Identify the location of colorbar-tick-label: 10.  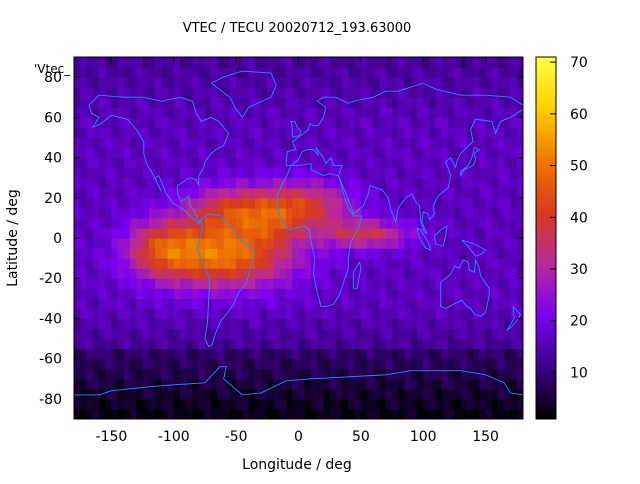
(579, 373).